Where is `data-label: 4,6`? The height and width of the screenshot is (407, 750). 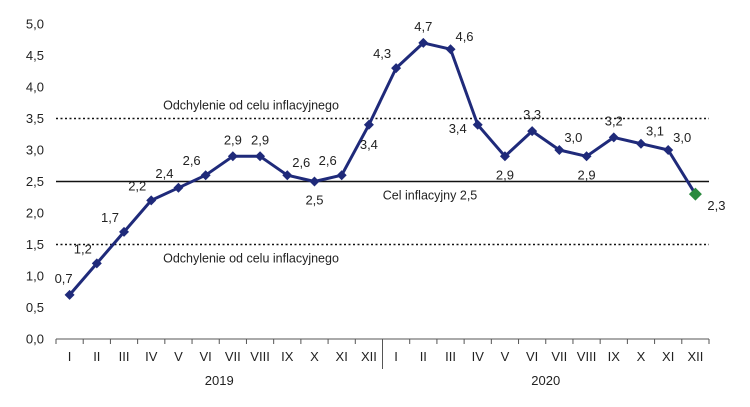 data-label: 4,6 is located at coordinates (464, 36).